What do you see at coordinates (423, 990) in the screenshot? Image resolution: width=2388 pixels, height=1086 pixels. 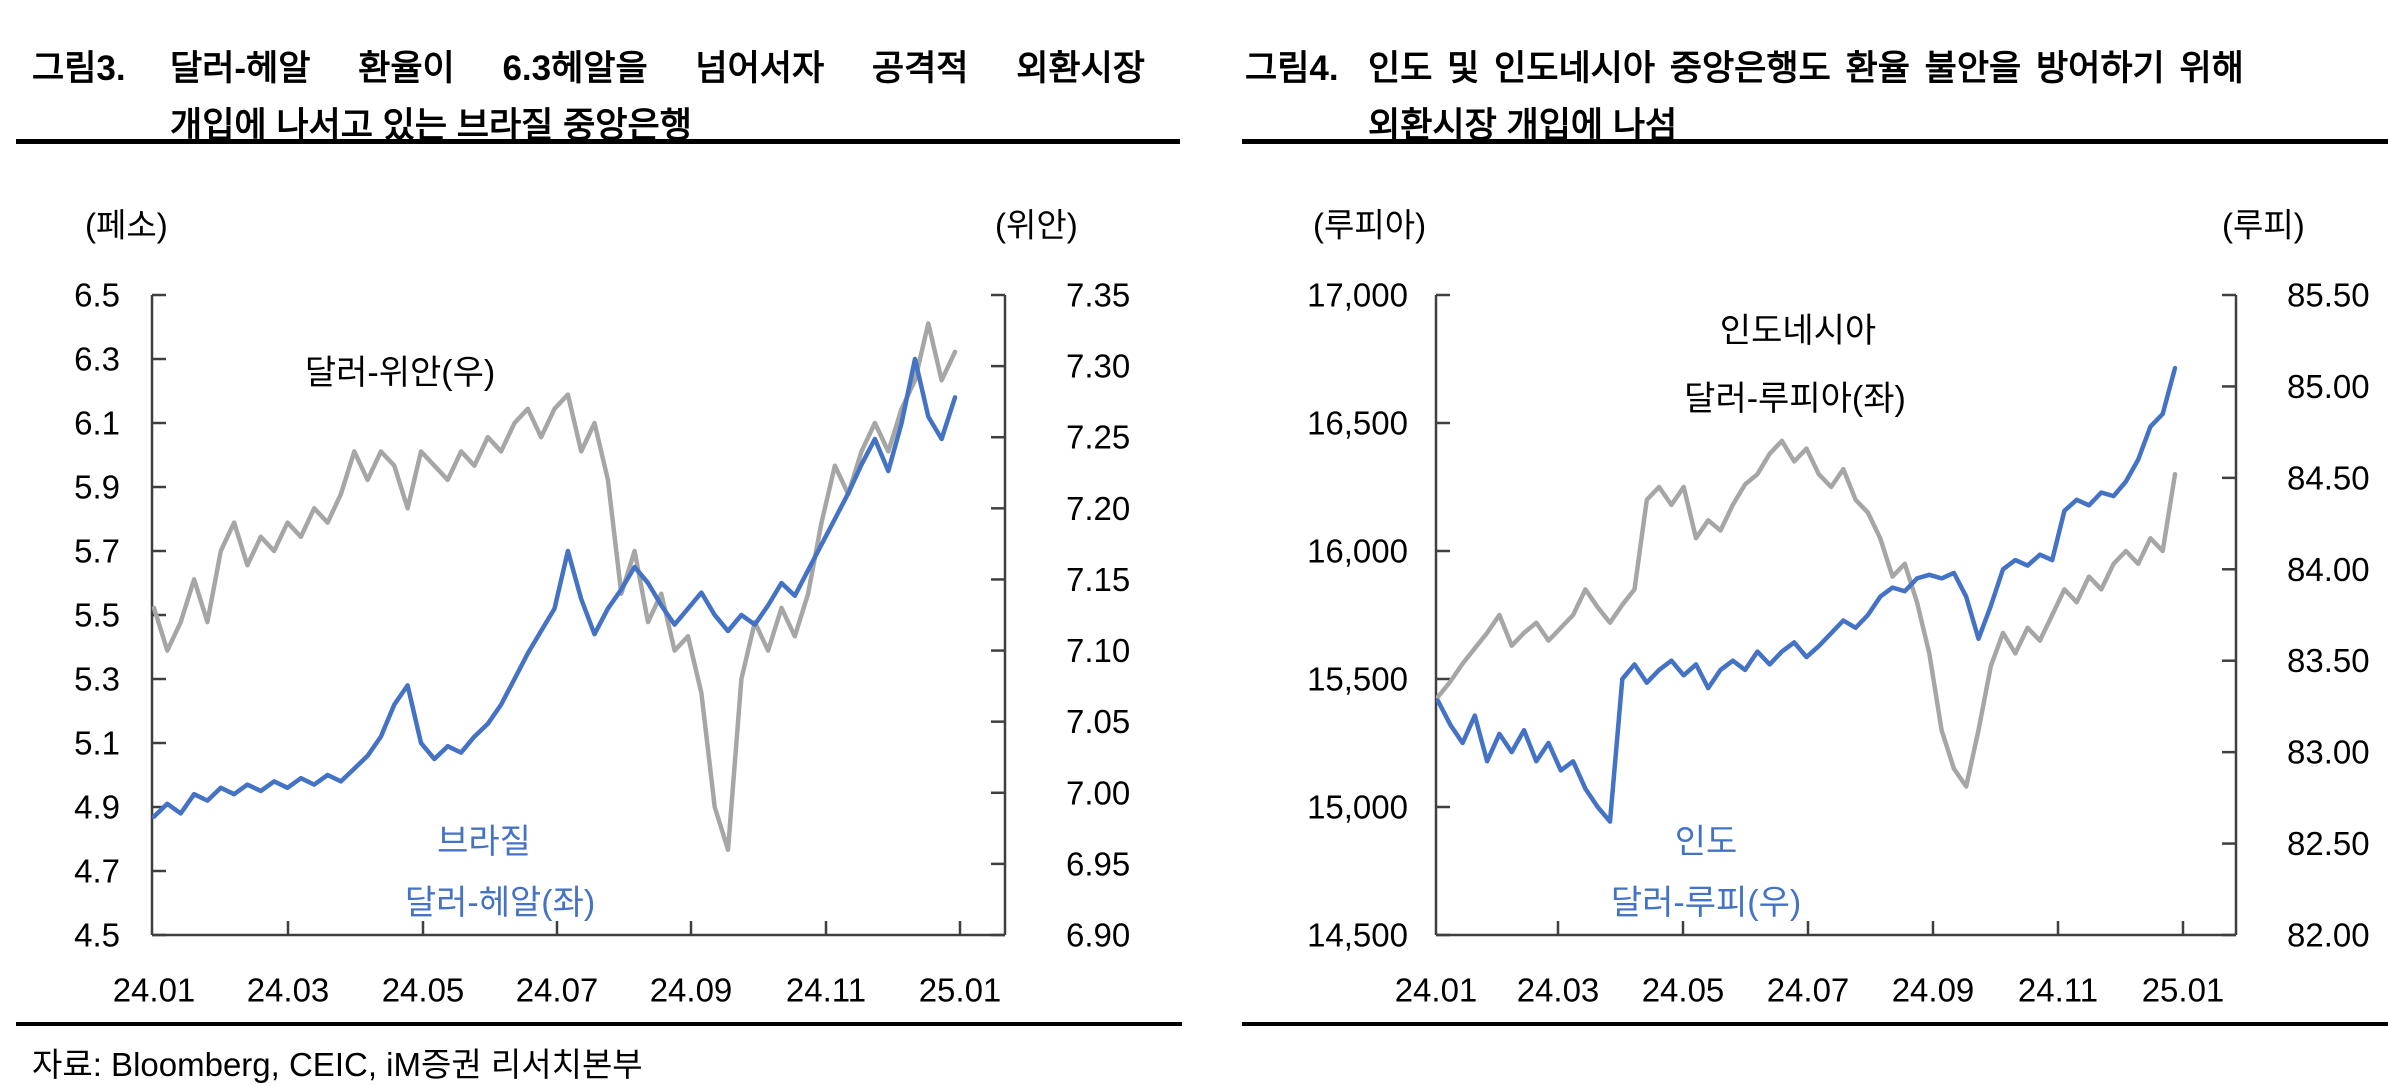 I see `fig3-x-tick-label: 24.05` at bounding box center [423, 990].